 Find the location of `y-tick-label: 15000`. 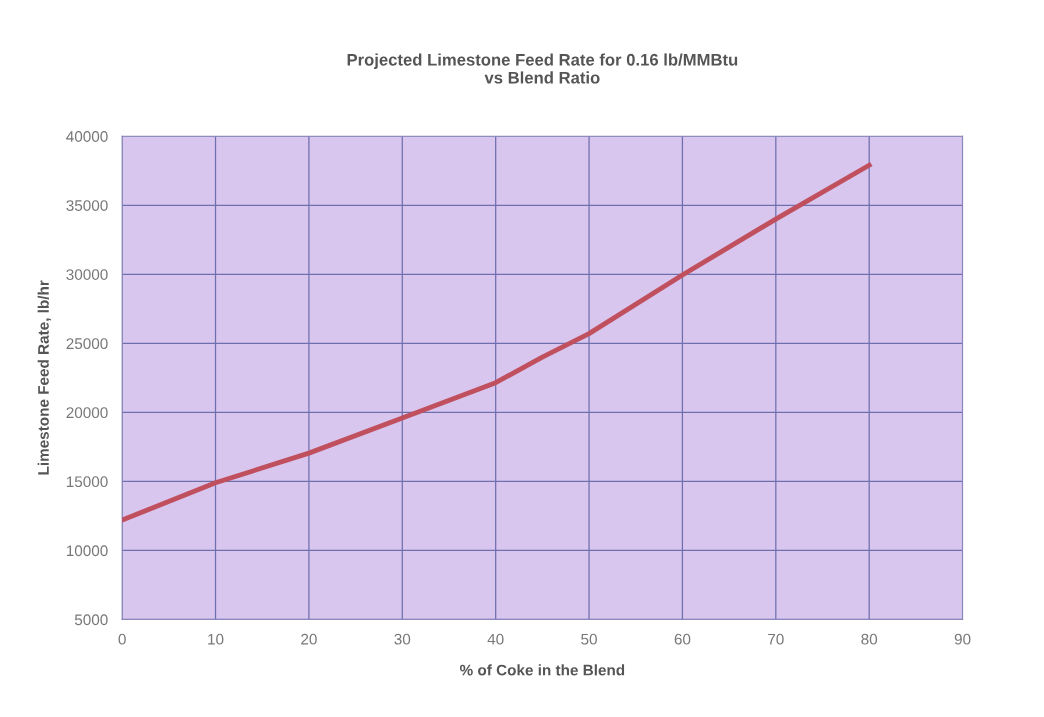

y-tick-label: 15000 is located at coordinates (87, 482).